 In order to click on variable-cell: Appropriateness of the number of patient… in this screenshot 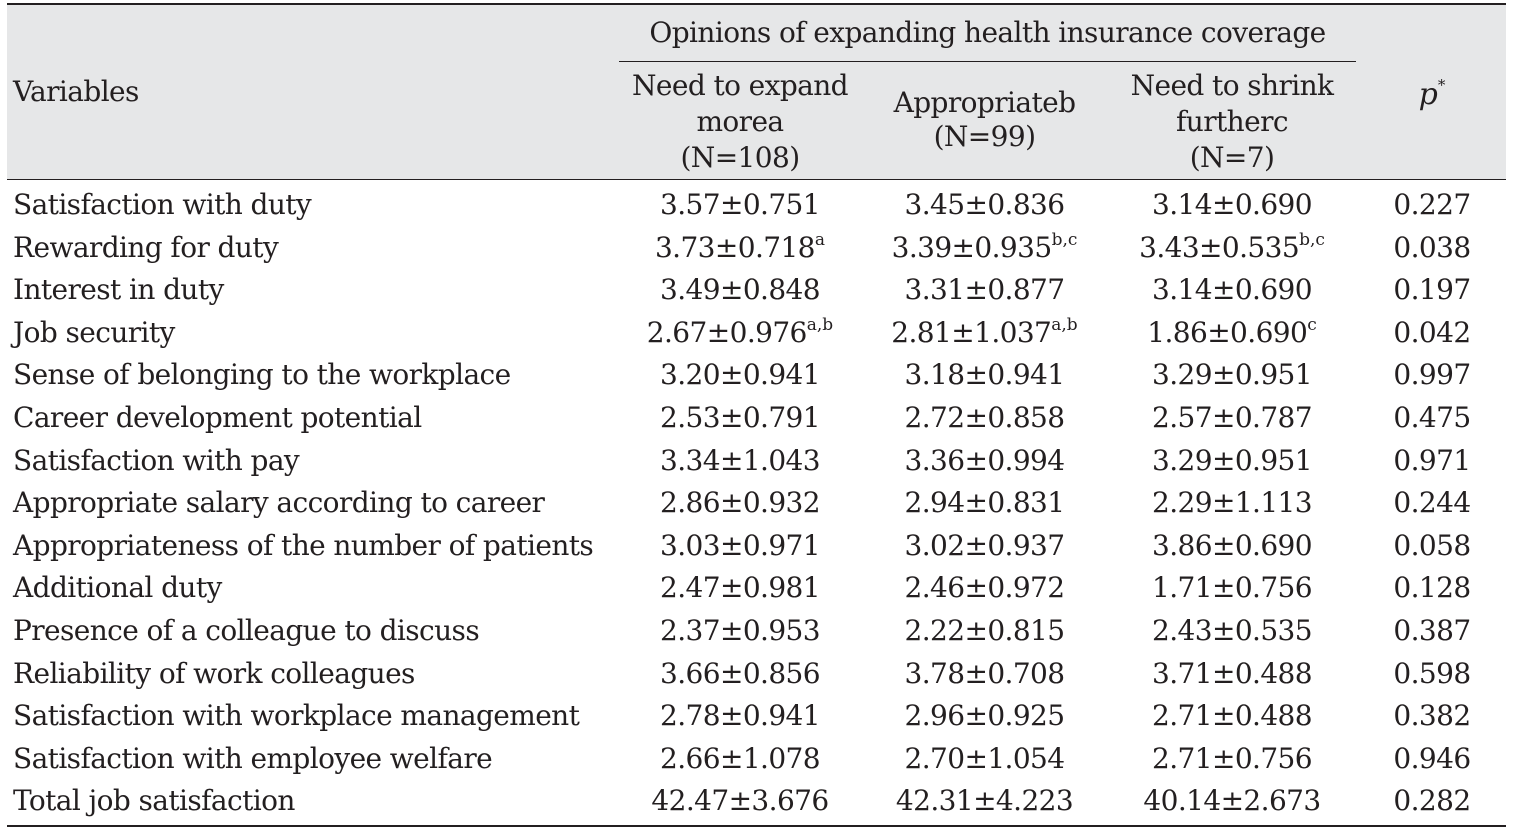, I will do `click(303, 546)`.